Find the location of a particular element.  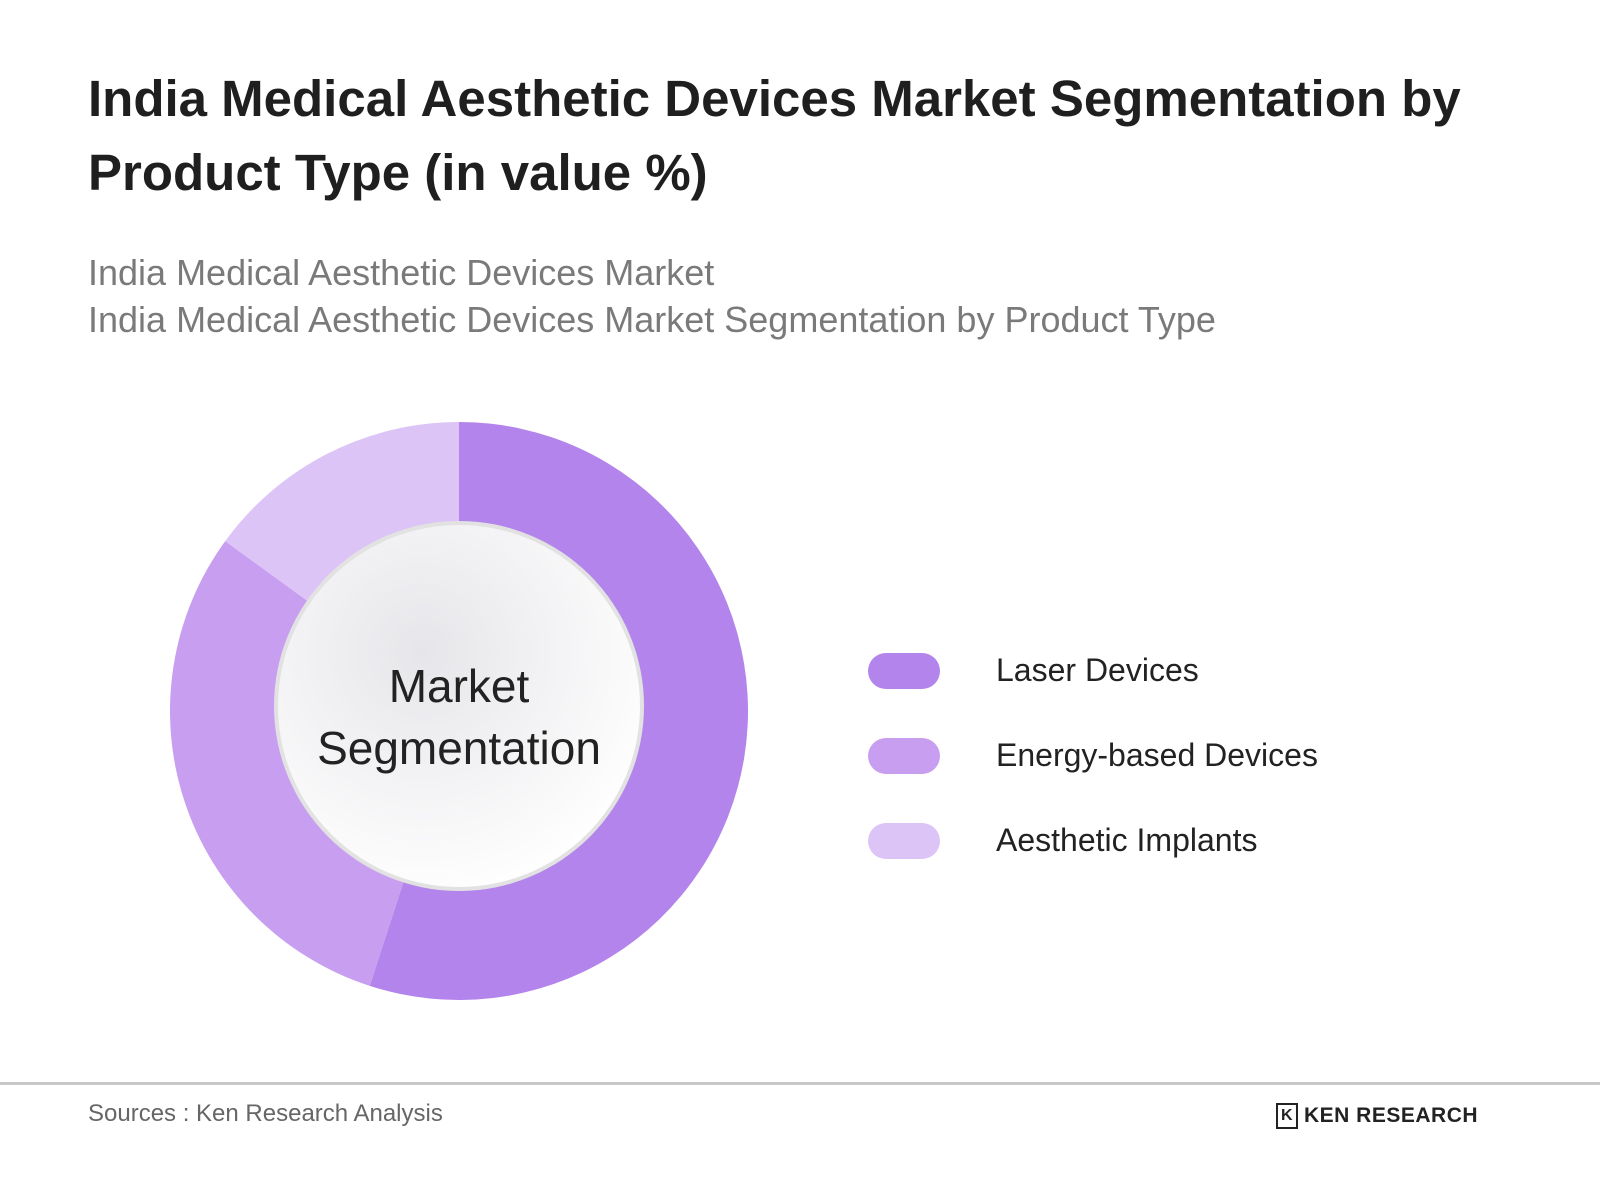

legend-label: Energy-based Devices is located at coordinates (1157, 755).